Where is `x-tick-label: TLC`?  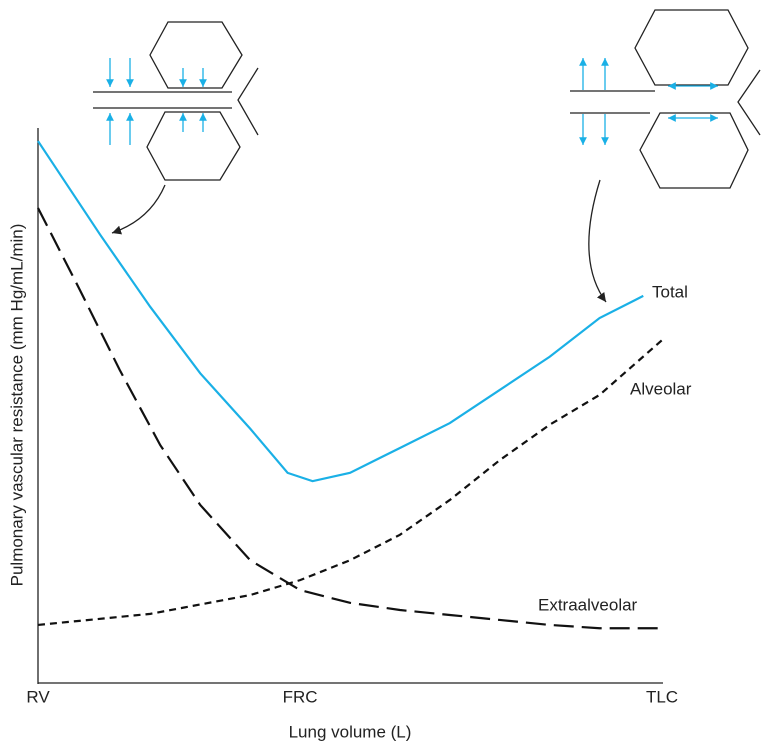
x-tick-label: TLC is located at coordinates (662, 696).